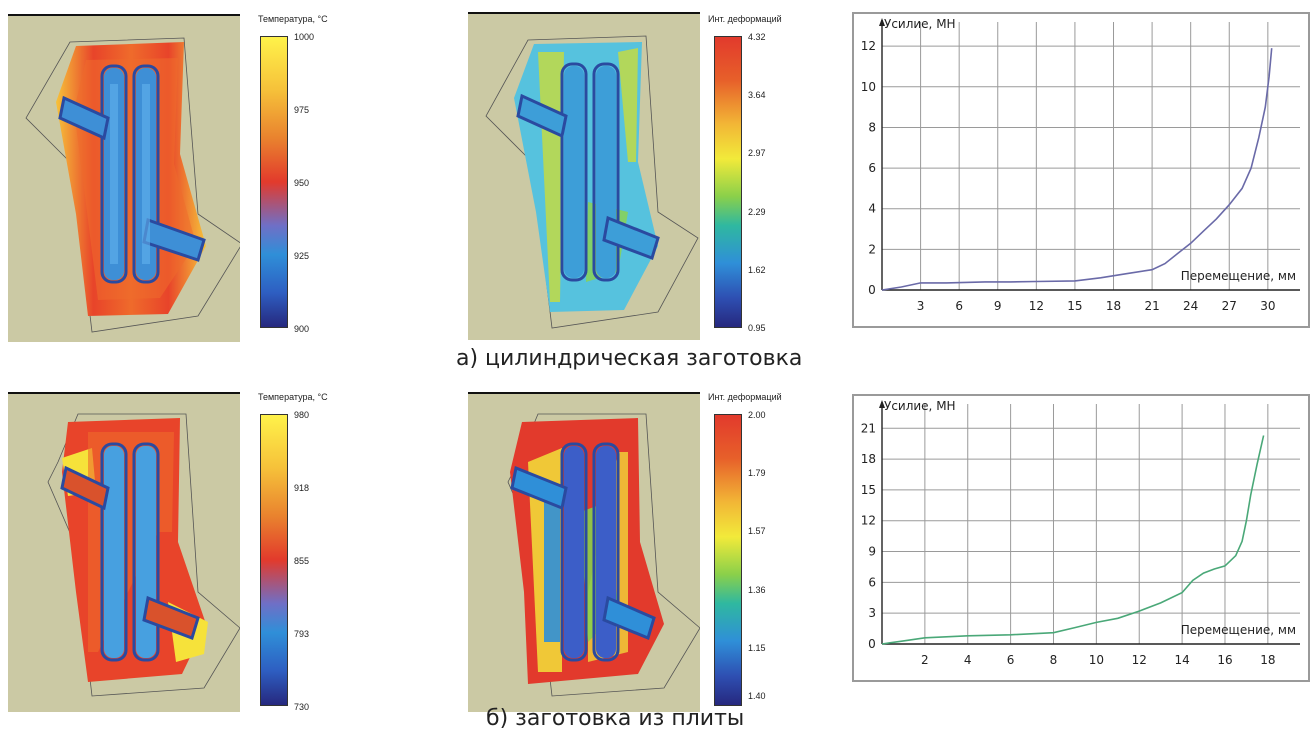 This screenshot has width=1316, height=744. What do you see at coordinates (757, 95) in the screenshot?
I see `colorbar-tick: 3.64` at bounding box center [757, 95].